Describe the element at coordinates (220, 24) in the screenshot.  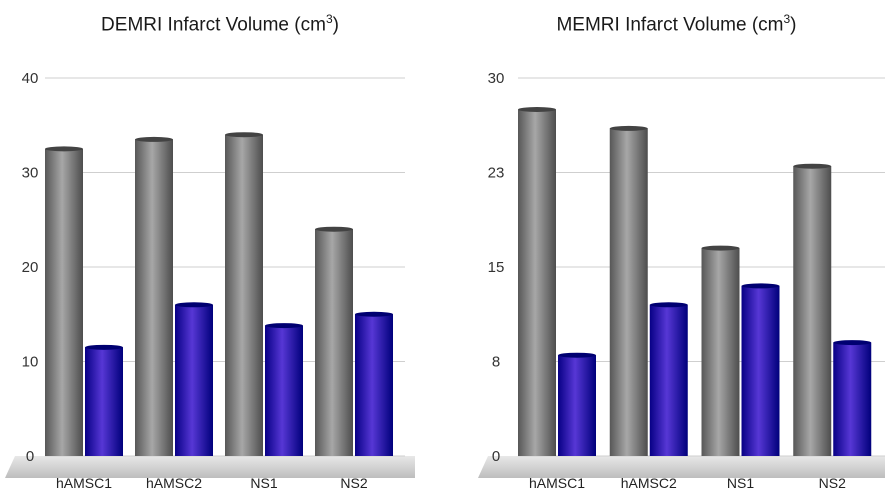
I see `demri-chart-title: DEMRI Infarct Volume (cm3)` at that location.